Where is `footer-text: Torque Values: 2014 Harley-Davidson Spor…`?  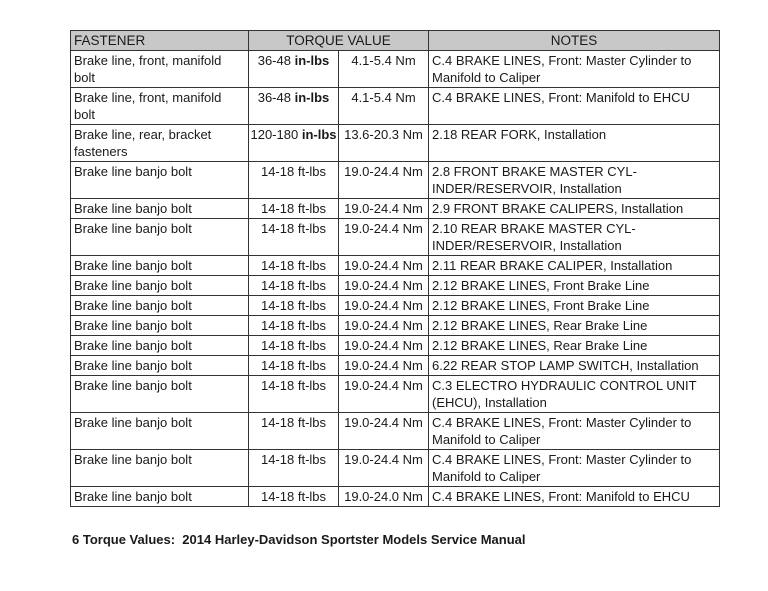 footer-text: Torque Values: 2014 Harley-Davidson Spor… is located at coordinates (304, 539).